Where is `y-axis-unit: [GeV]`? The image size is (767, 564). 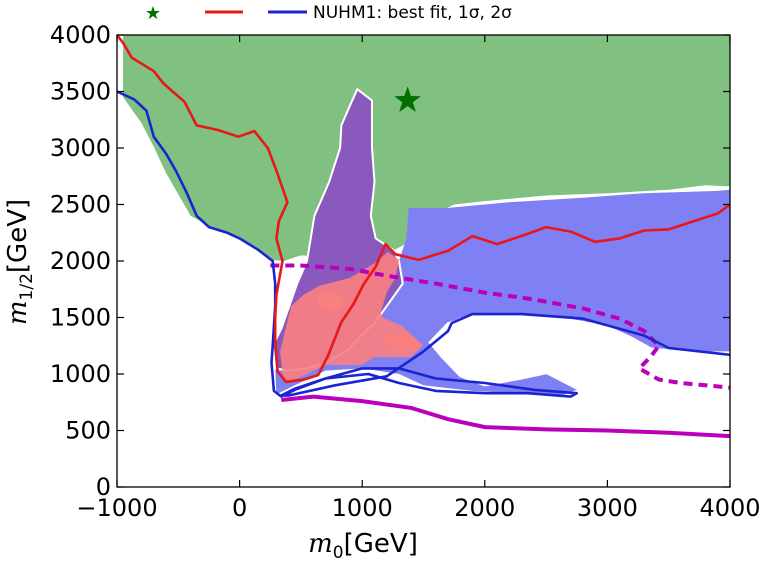 y-axis-unit: [GeV] is located at coordinates (18, 236).